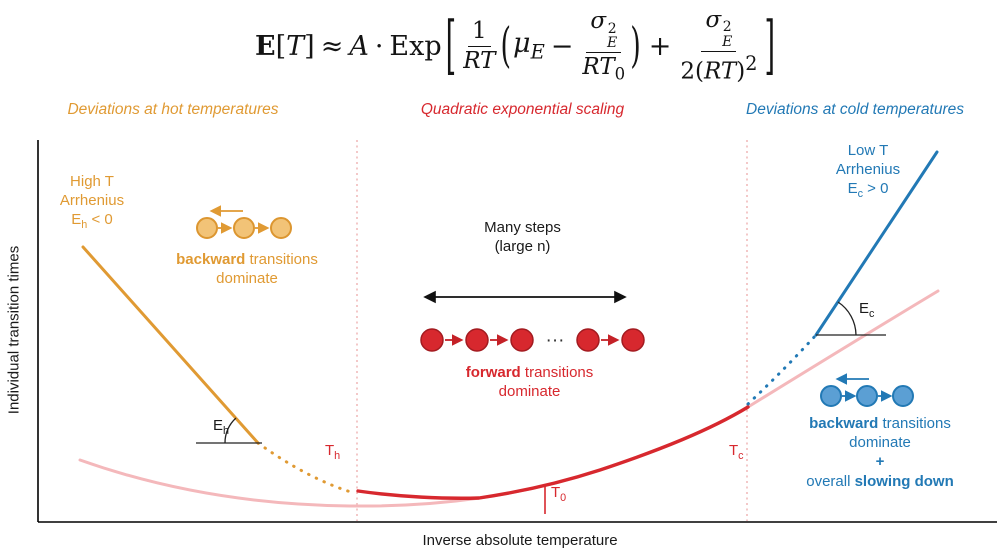 This screenshot has width=1000, height=554. What do you see at coordinates (520, 540) in the screenshot?
I see `x-axis-label: Inverse absolute temperature` at bounding box center [520, 540].